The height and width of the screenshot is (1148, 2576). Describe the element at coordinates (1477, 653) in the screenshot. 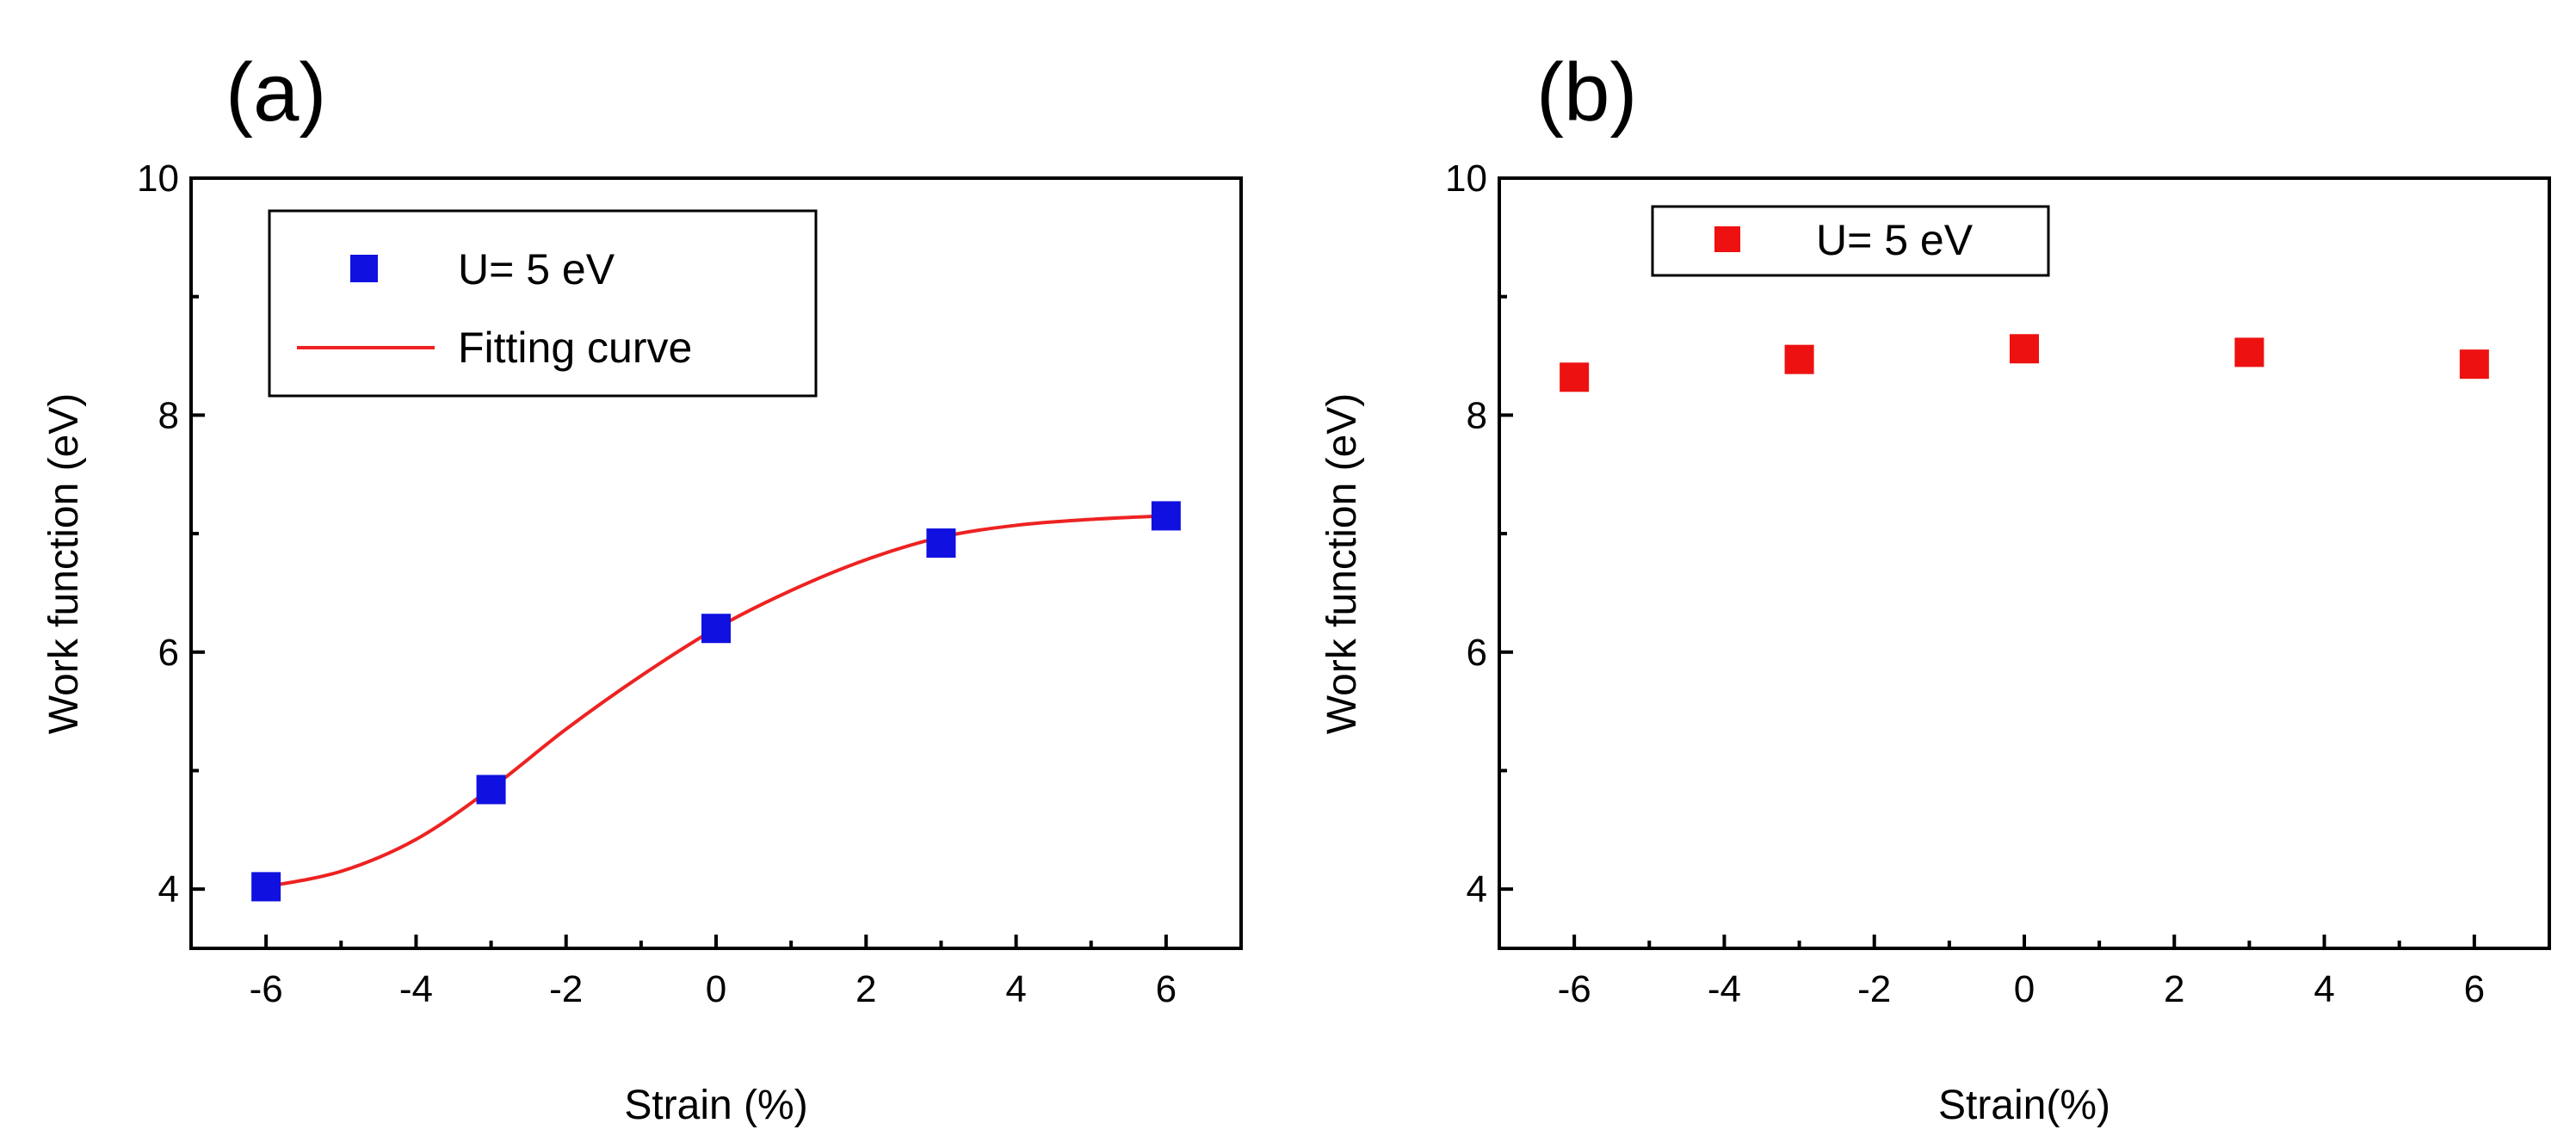

I see `panel-b-y-tick-label: 6` at that location.